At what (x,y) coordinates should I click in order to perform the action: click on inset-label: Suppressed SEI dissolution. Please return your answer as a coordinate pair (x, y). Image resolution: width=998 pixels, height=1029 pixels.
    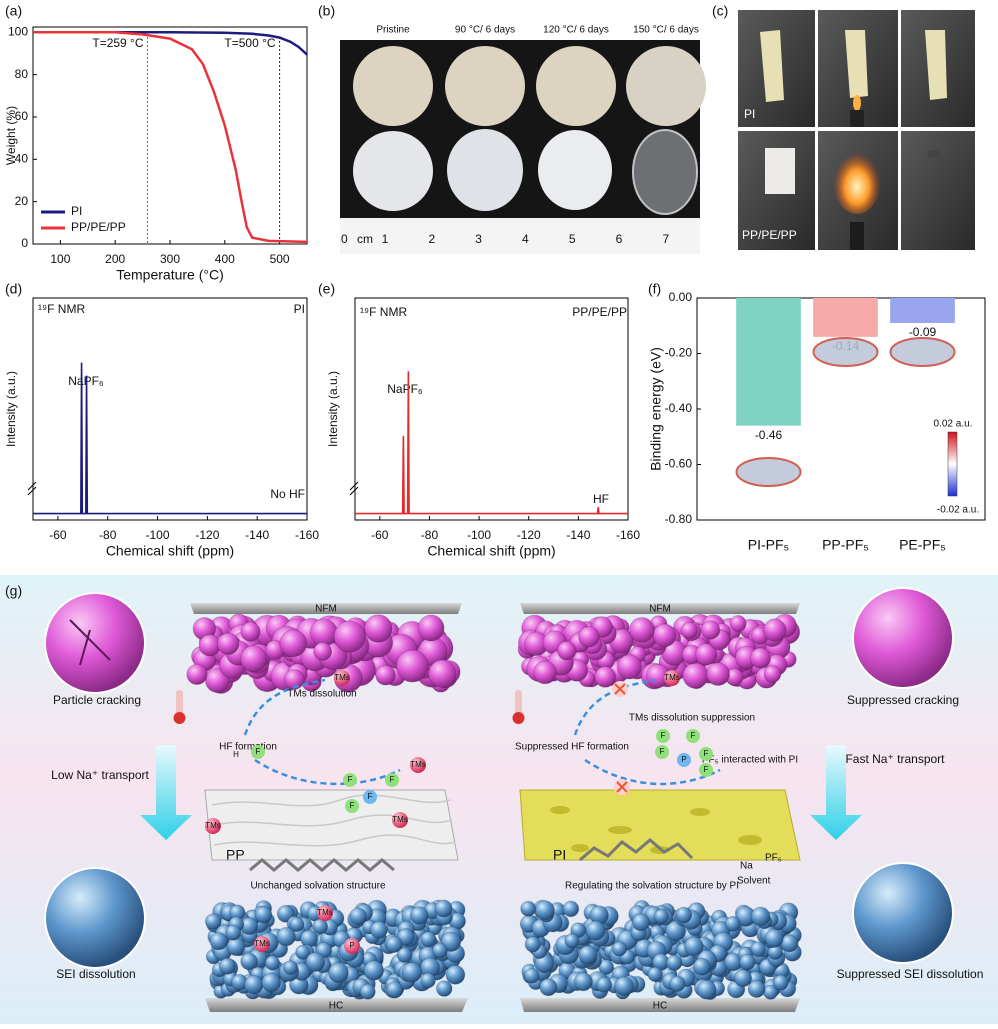
    Looking at the image, I should click on (910, 974).